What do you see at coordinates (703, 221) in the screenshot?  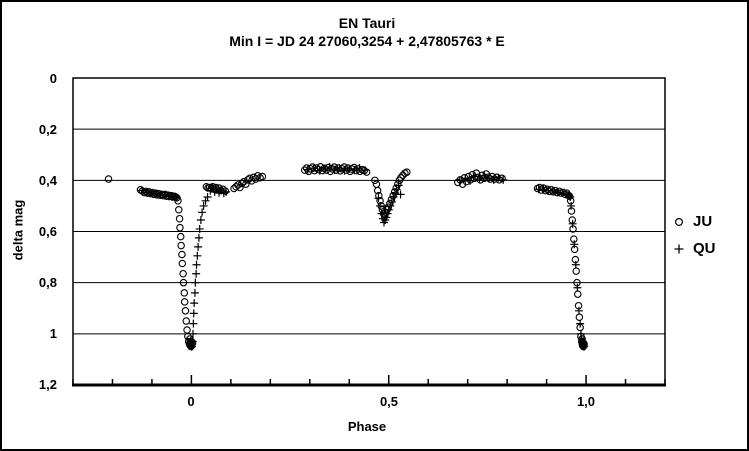 I see `legend-label-ju: JU` at bounding box center [703, 221].